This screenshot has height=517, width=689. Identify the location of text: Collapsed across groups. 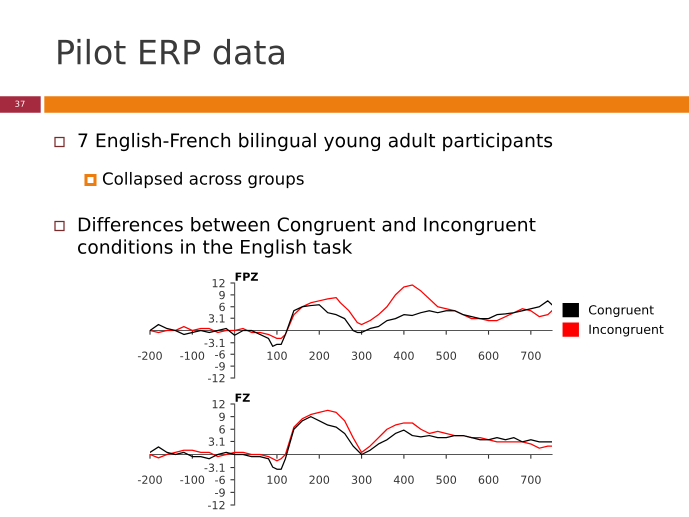
(203, 180).